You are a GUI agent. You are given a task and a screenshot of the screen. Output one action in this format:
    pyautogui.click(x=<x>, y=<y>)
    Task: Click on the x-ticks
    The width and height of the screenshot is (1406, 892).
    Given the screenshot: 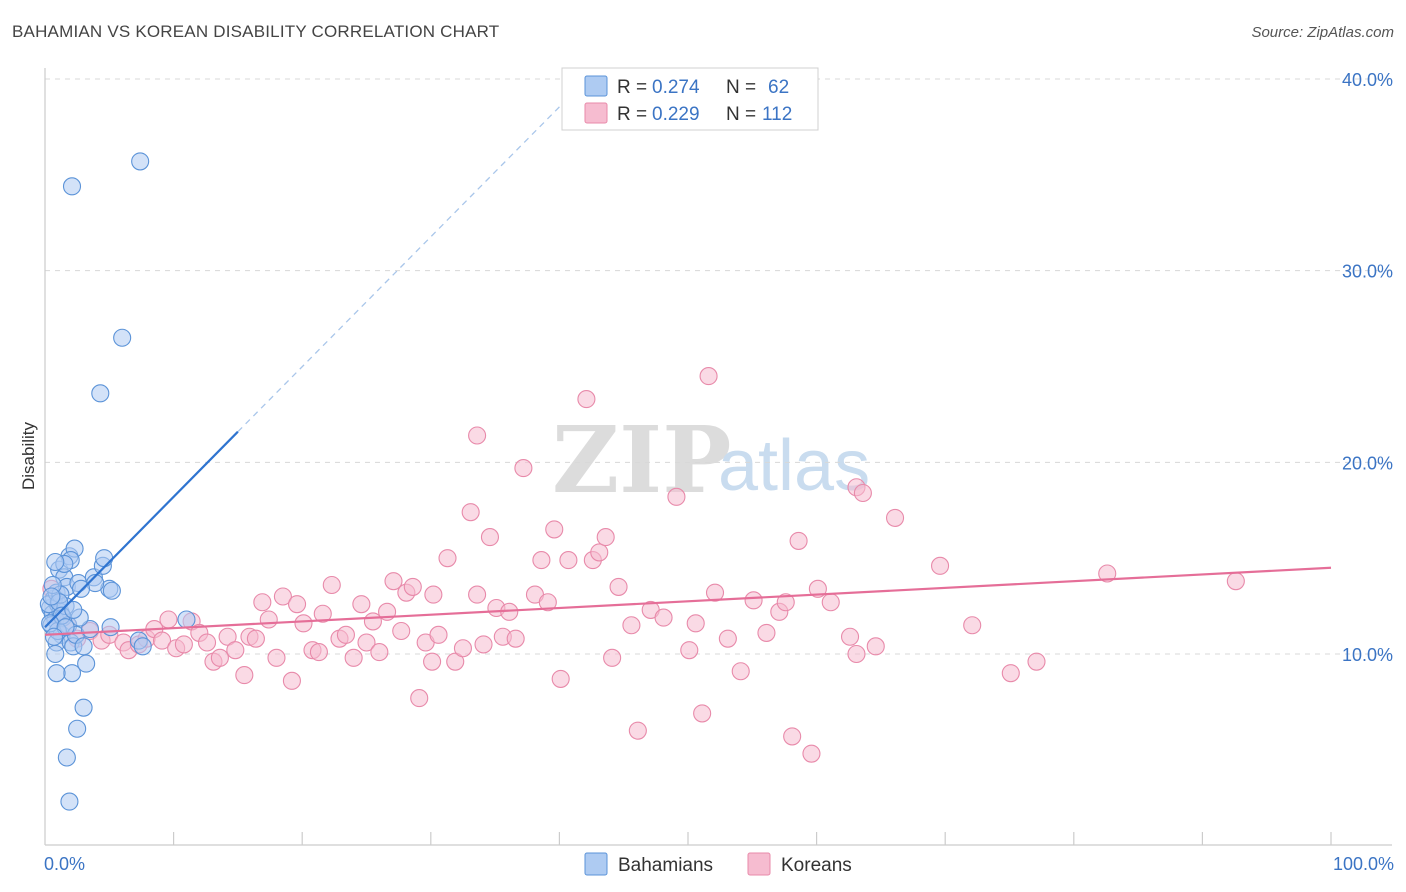 What is the action you would take?
    pyautogui.click(x=752, y=838)
    